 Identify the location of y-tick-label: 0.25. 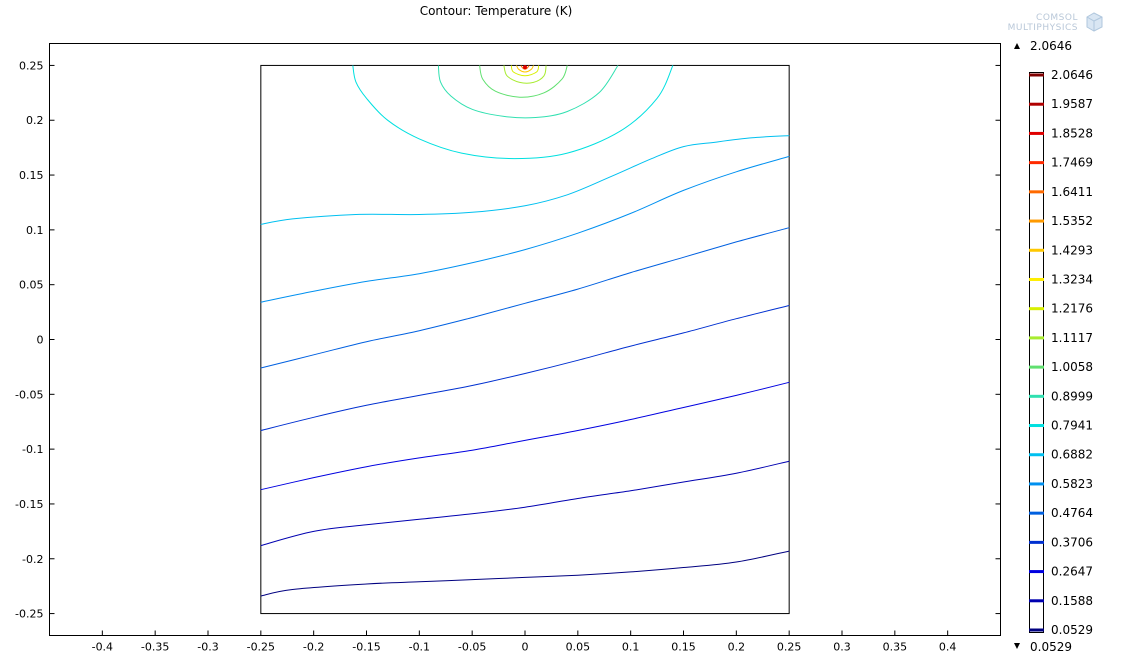
(31, 65).